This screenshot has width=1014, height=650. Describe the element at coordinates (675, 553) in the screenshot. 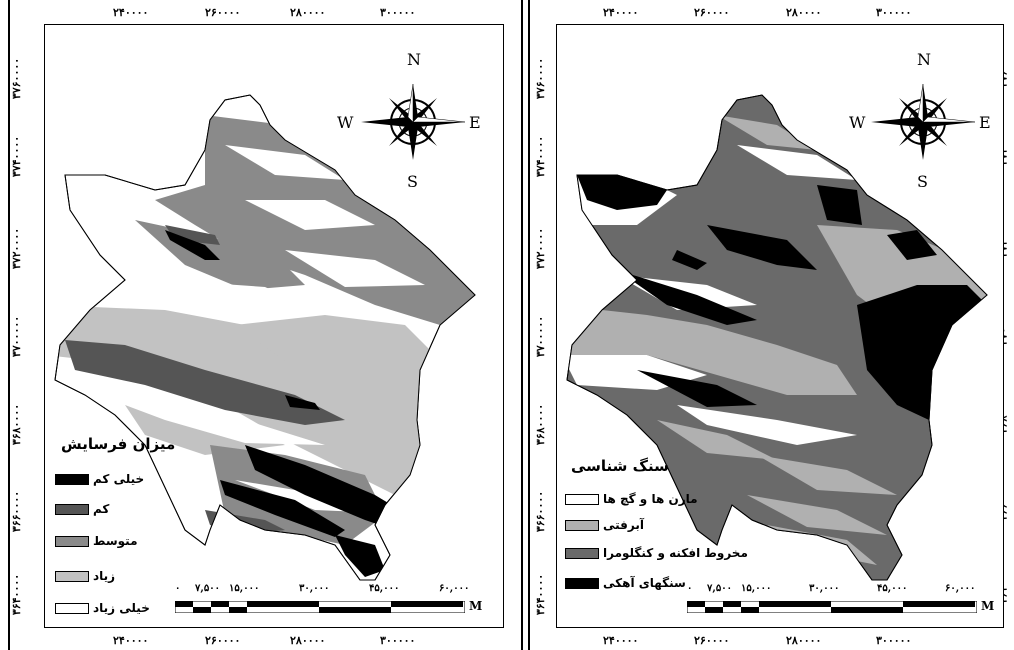

I see `legend-label: مخروط افکنه و کنگلومرا` at that location.